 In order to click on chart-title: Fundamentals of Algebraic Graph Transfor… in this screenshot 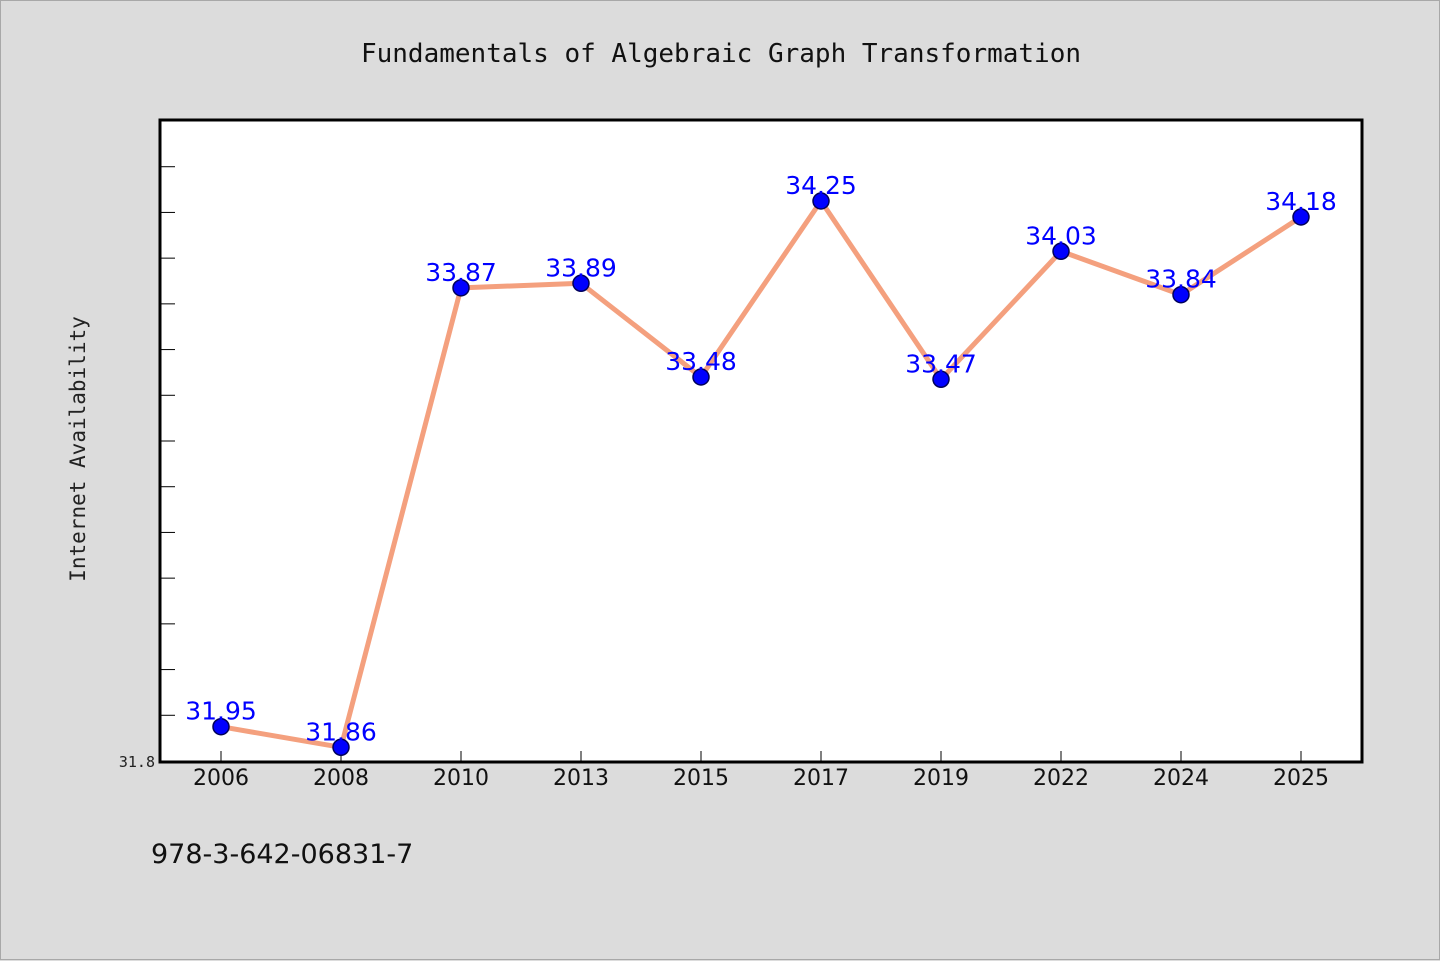, I will do `click(721, 54)`.